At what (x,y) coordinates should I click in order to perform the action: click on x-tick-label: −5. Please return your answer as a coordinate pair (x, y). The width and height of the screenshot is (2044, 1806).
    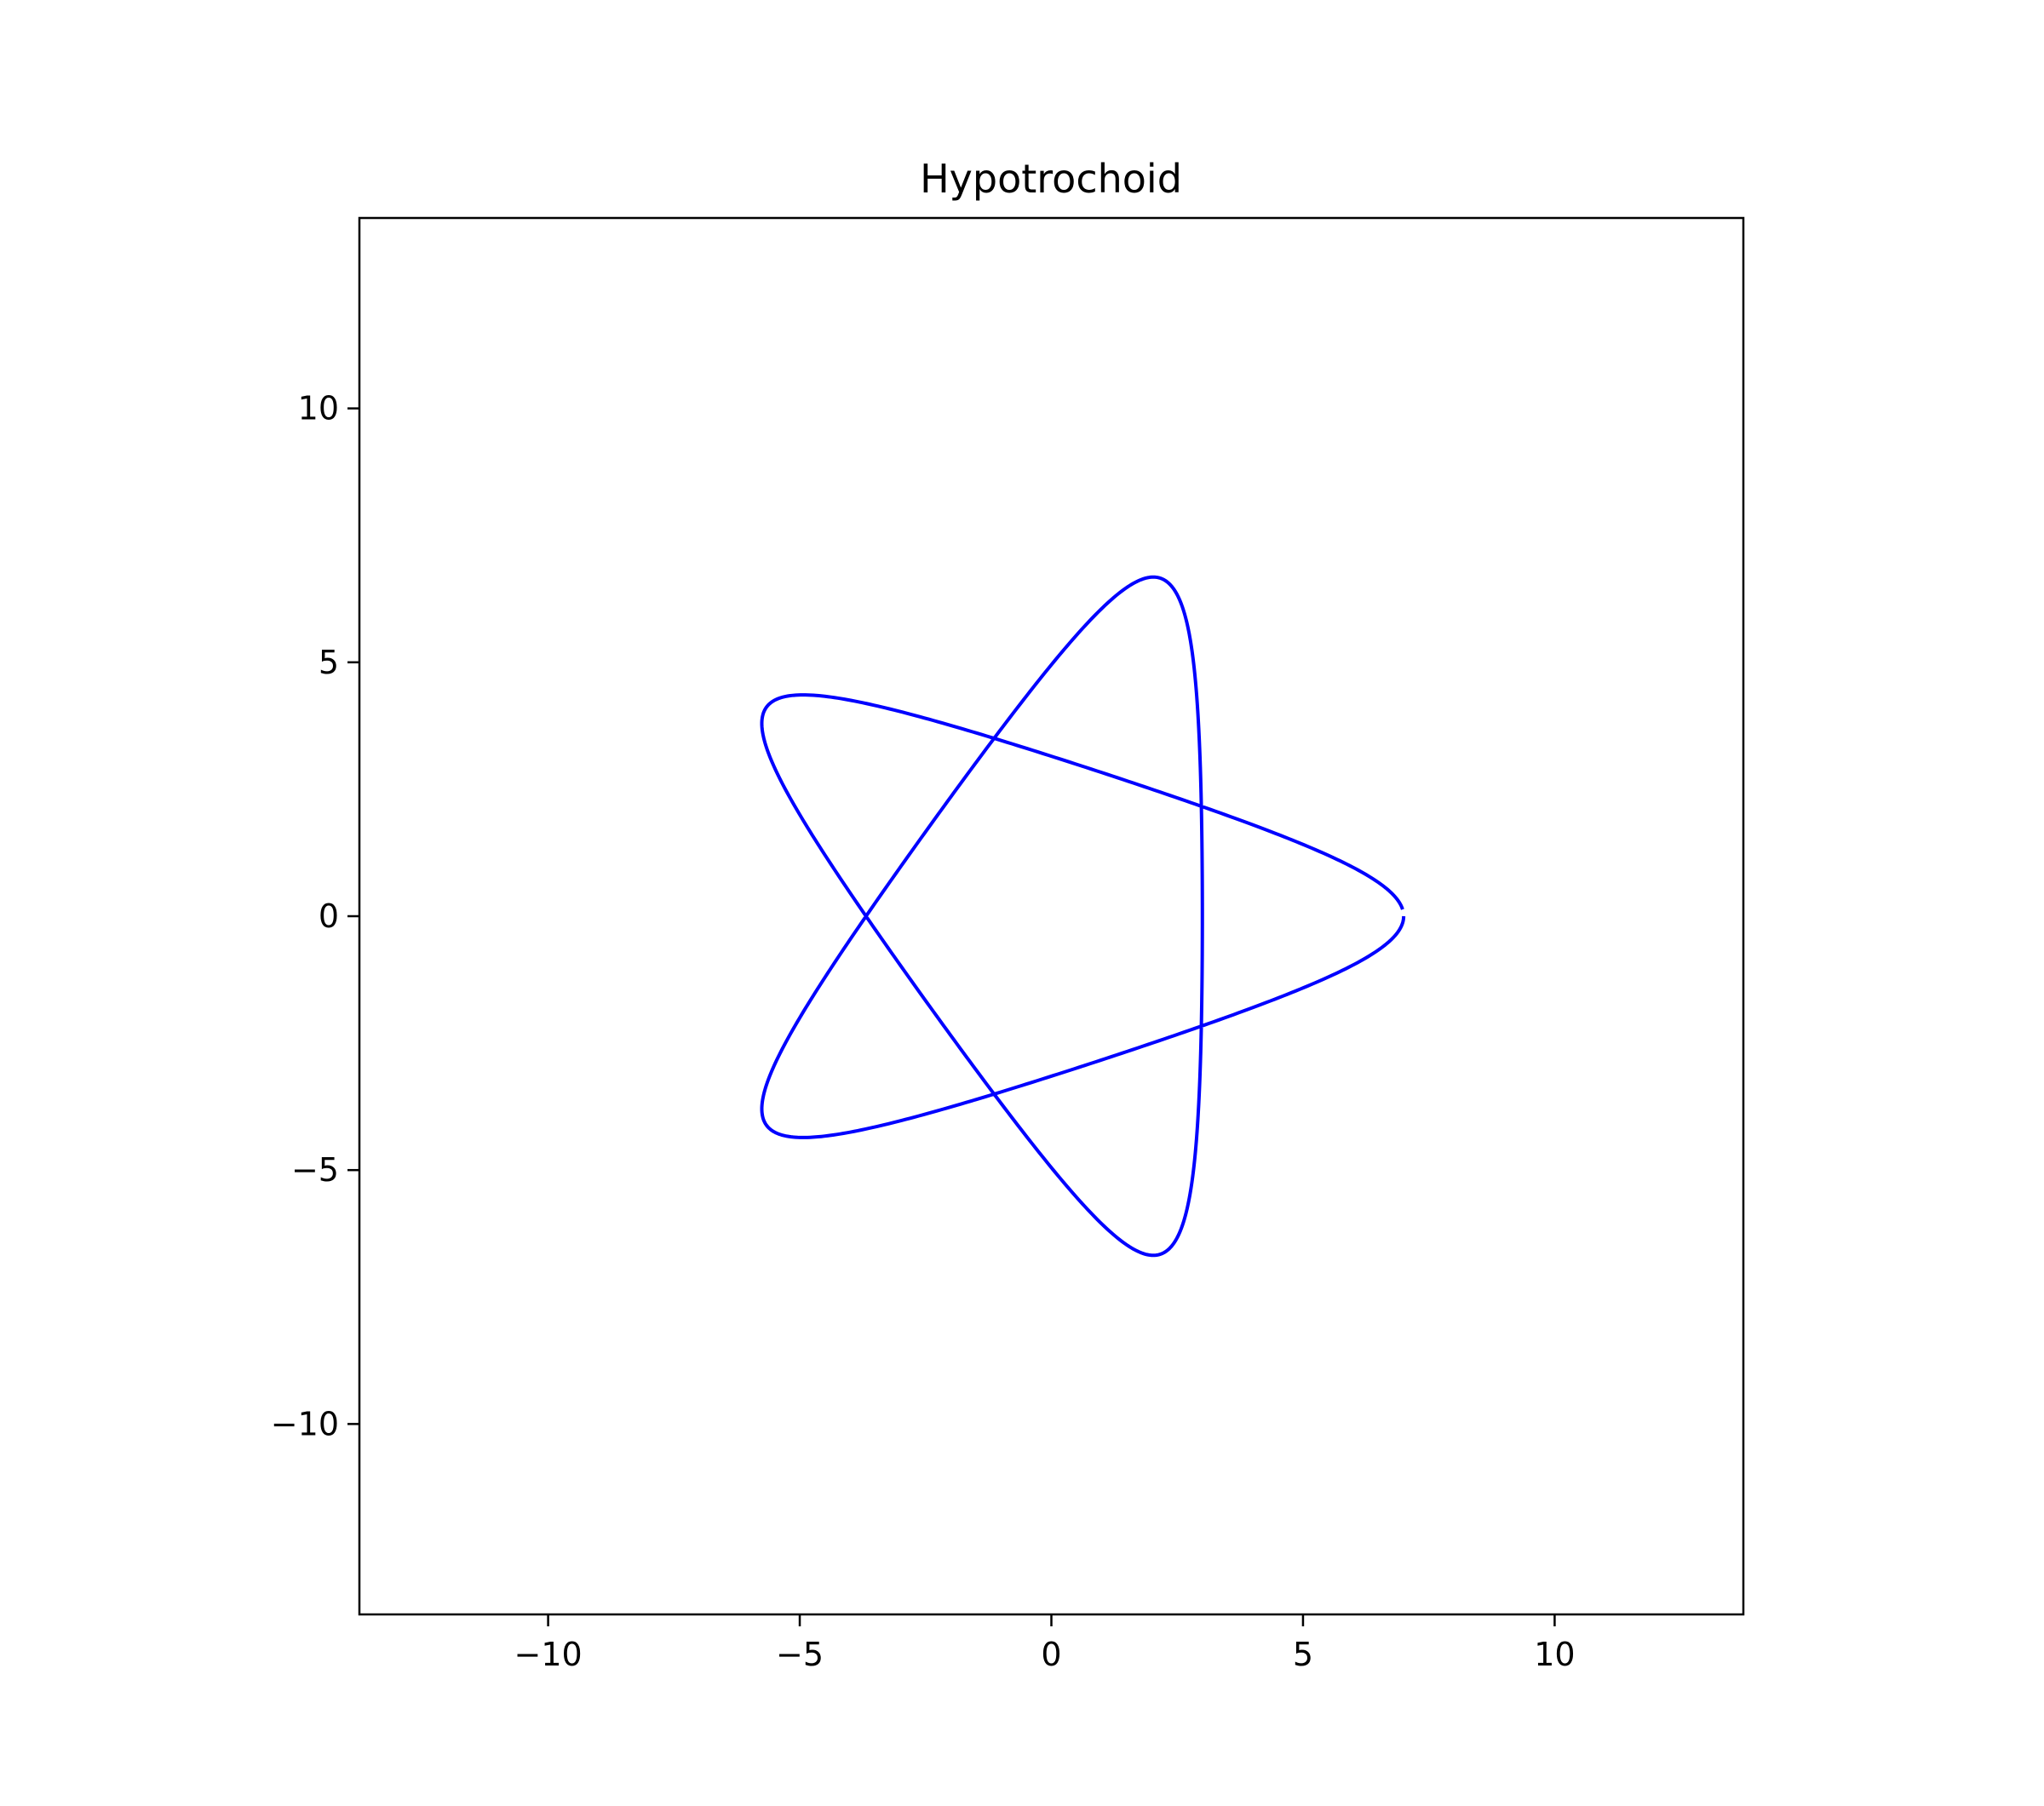
    Looking at the image, I should click on (800, 1654).